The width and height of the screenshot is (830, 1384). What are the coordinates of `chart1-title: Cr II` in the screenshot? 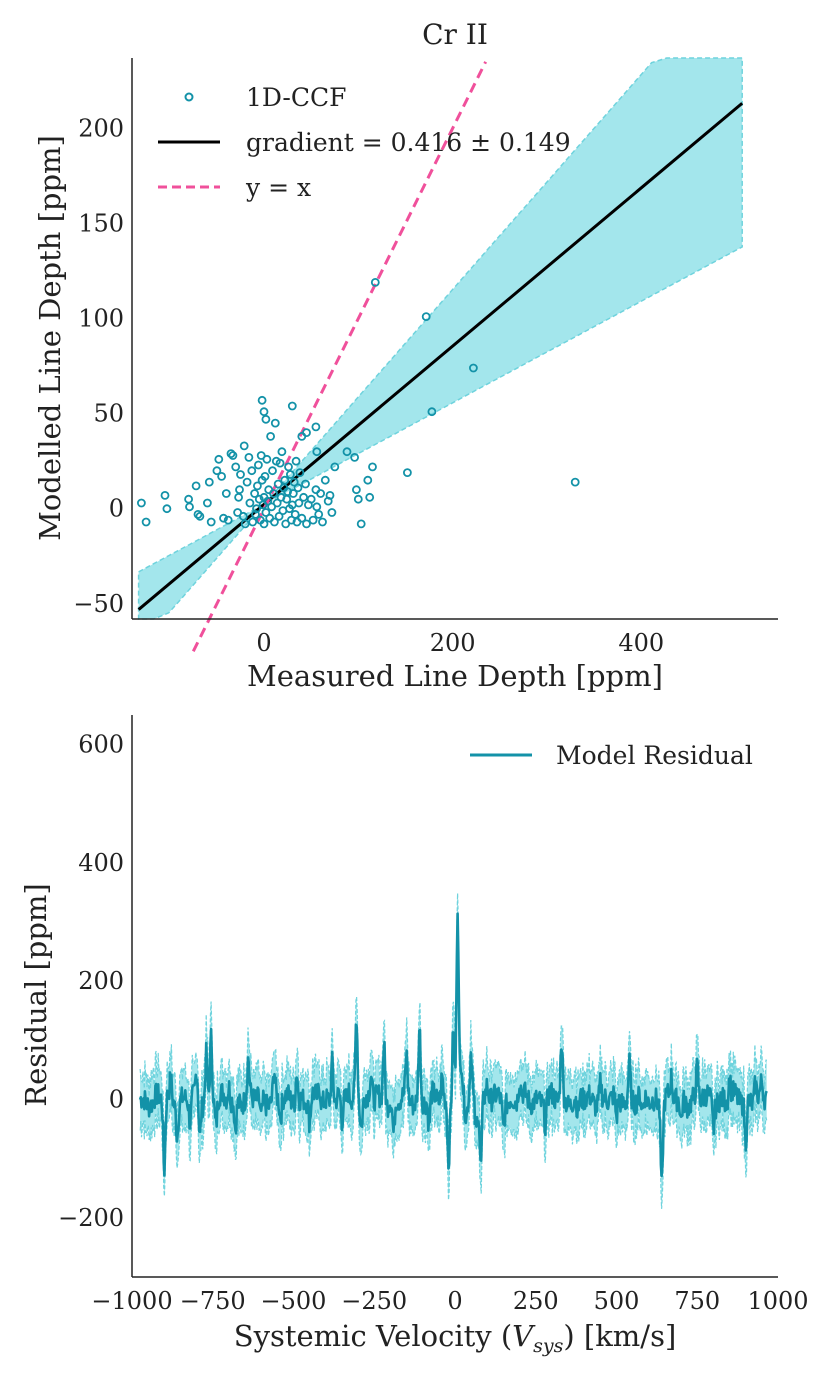 It's located at (455, 34).